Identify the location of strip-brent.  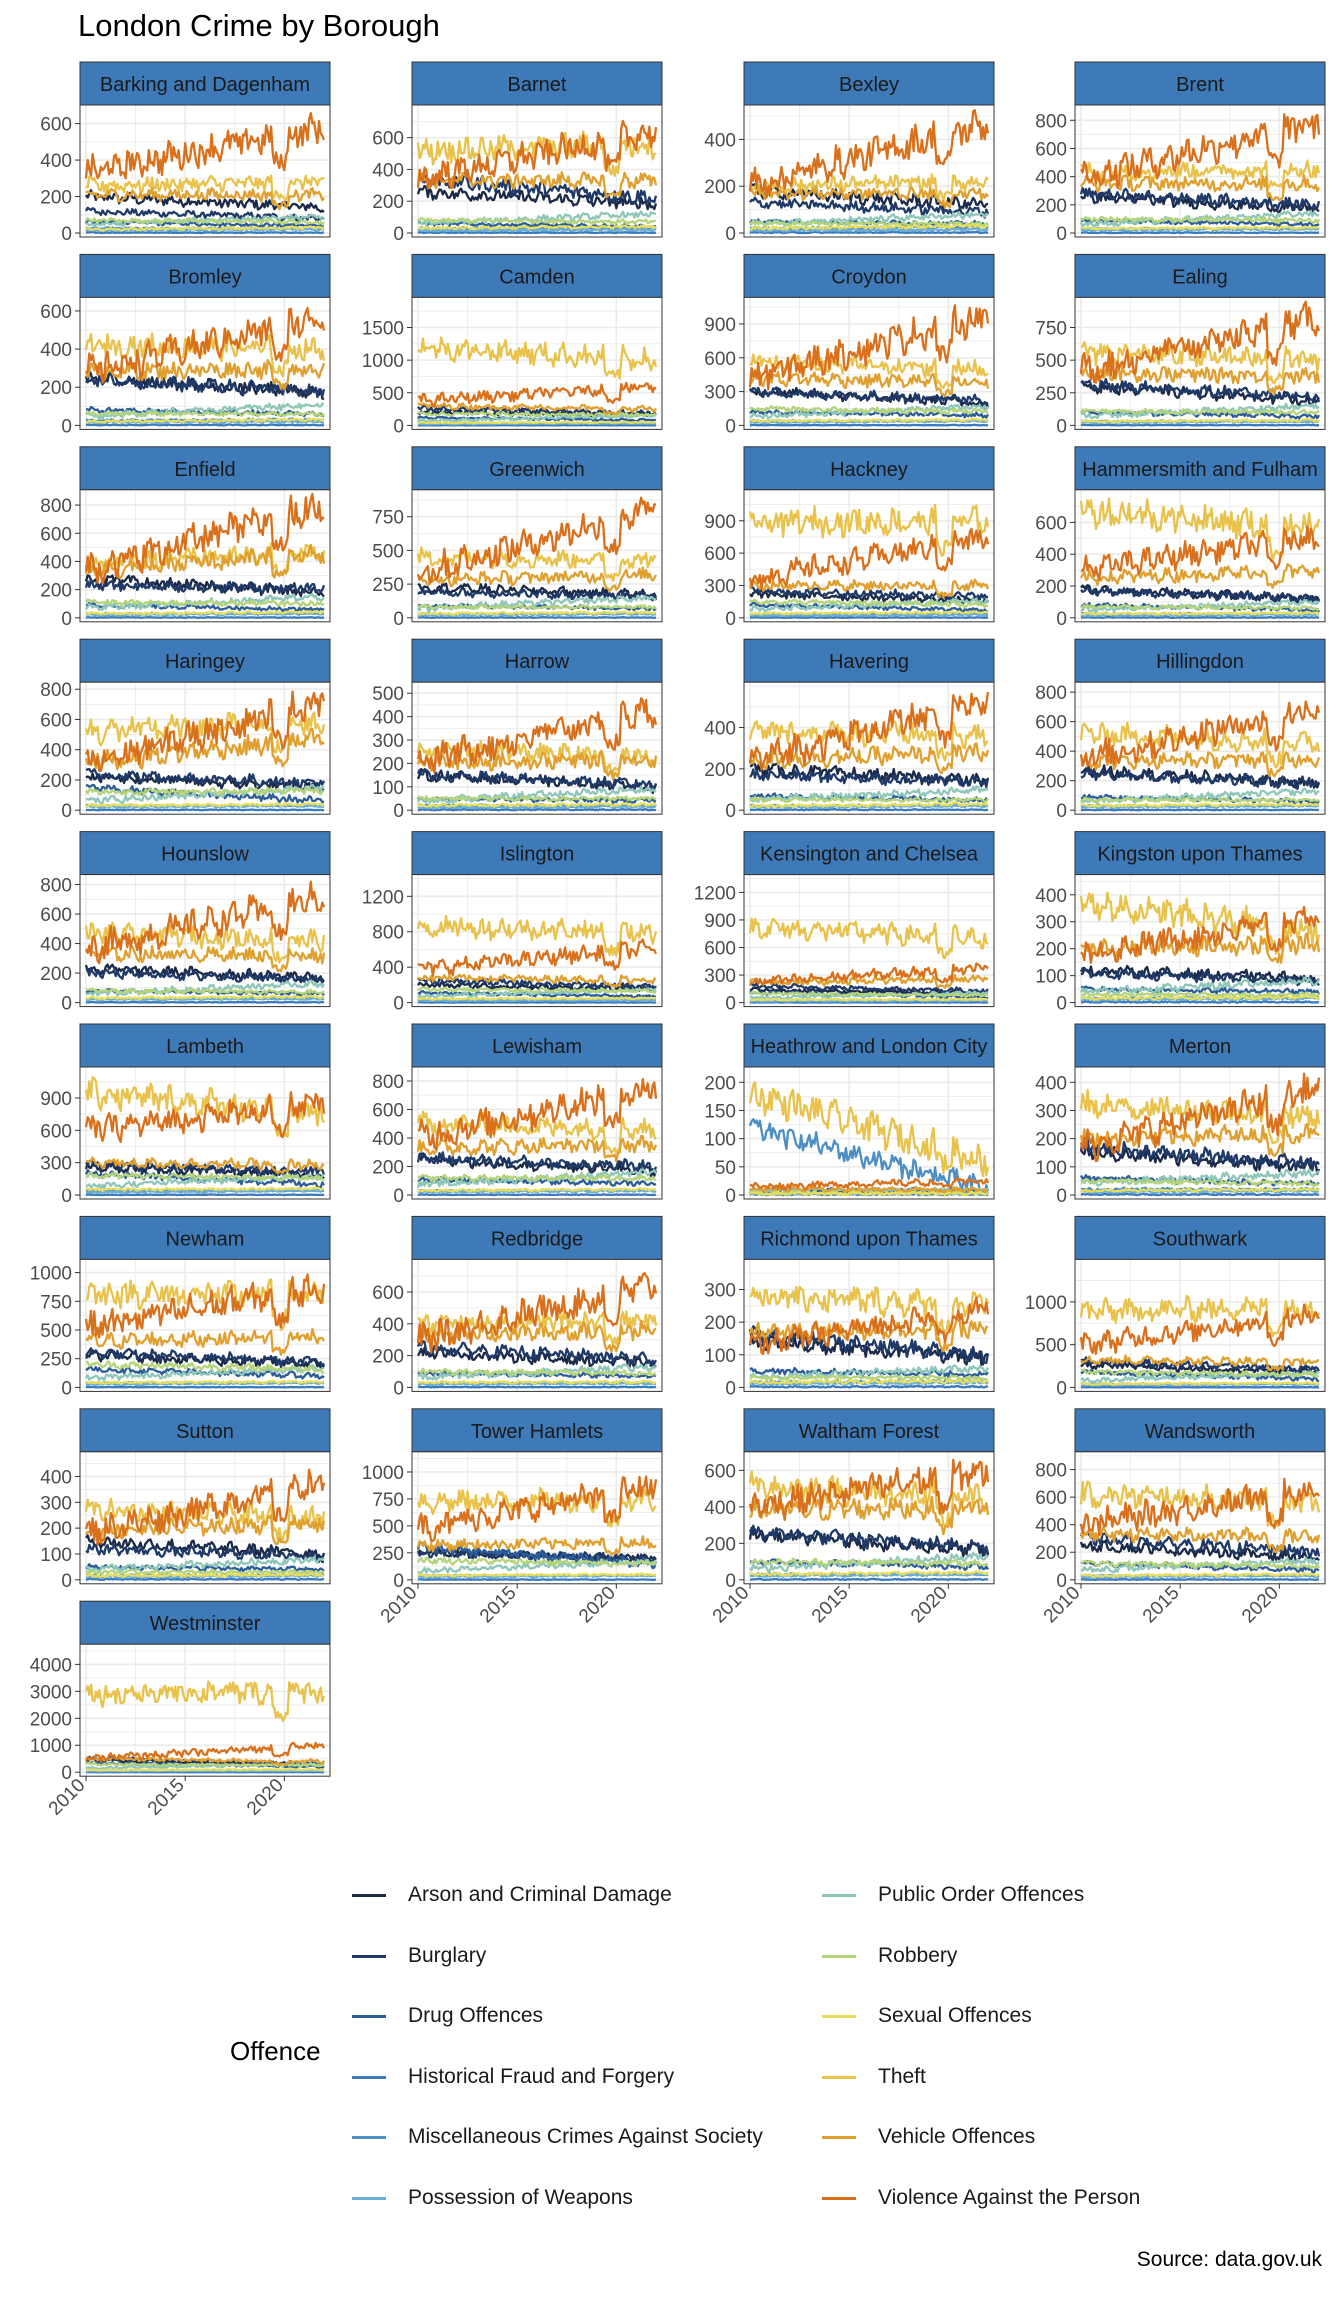
(1200, 83).